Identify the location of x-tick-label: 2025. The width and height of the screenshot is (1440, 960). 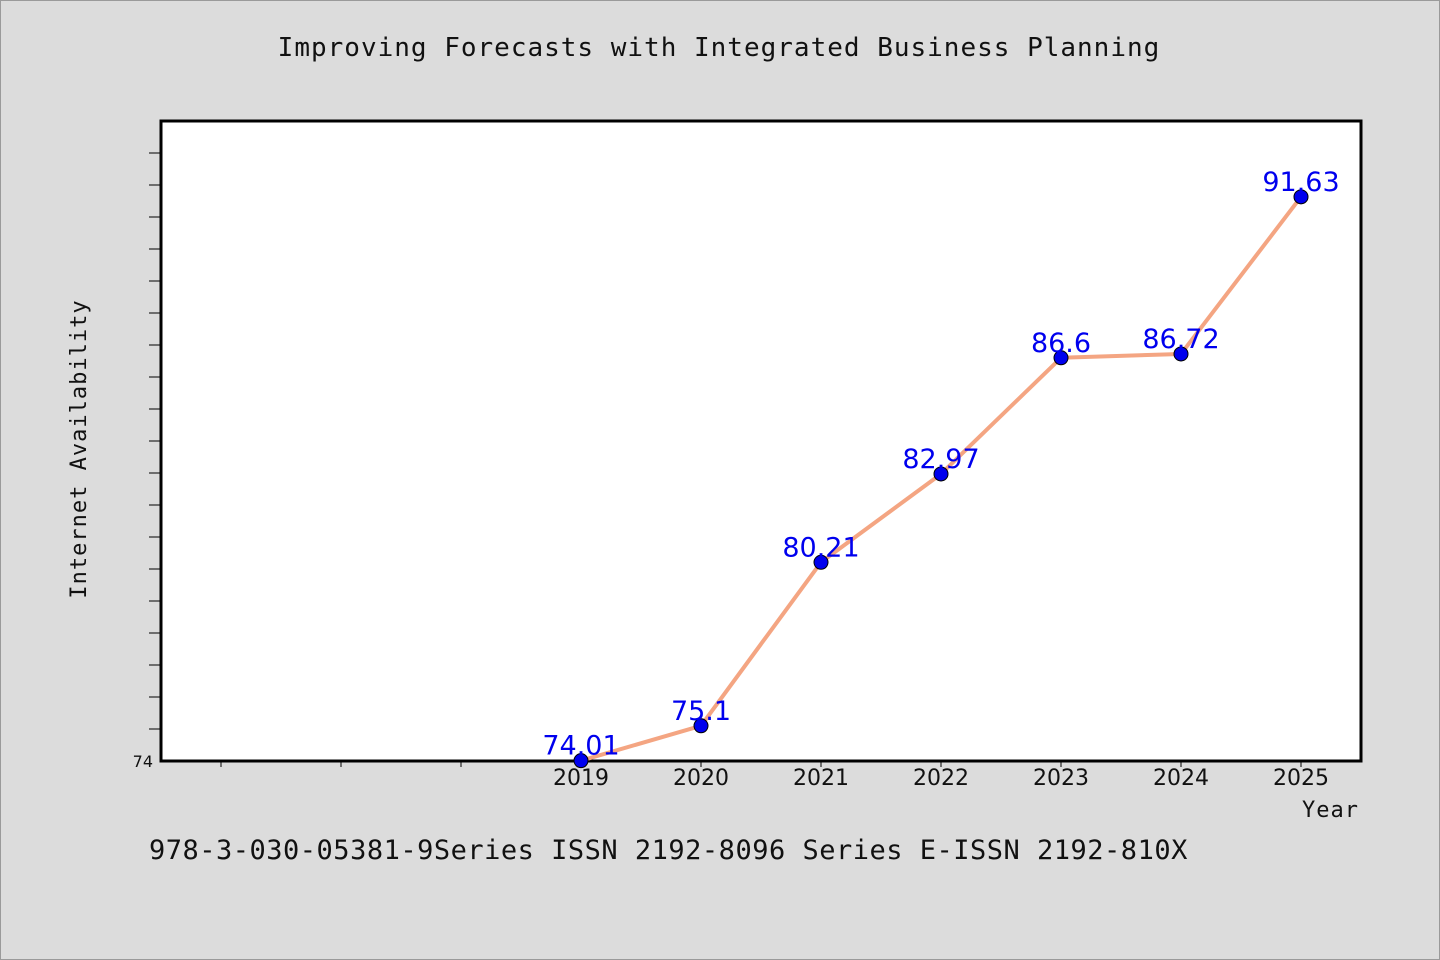
(1301, 778).